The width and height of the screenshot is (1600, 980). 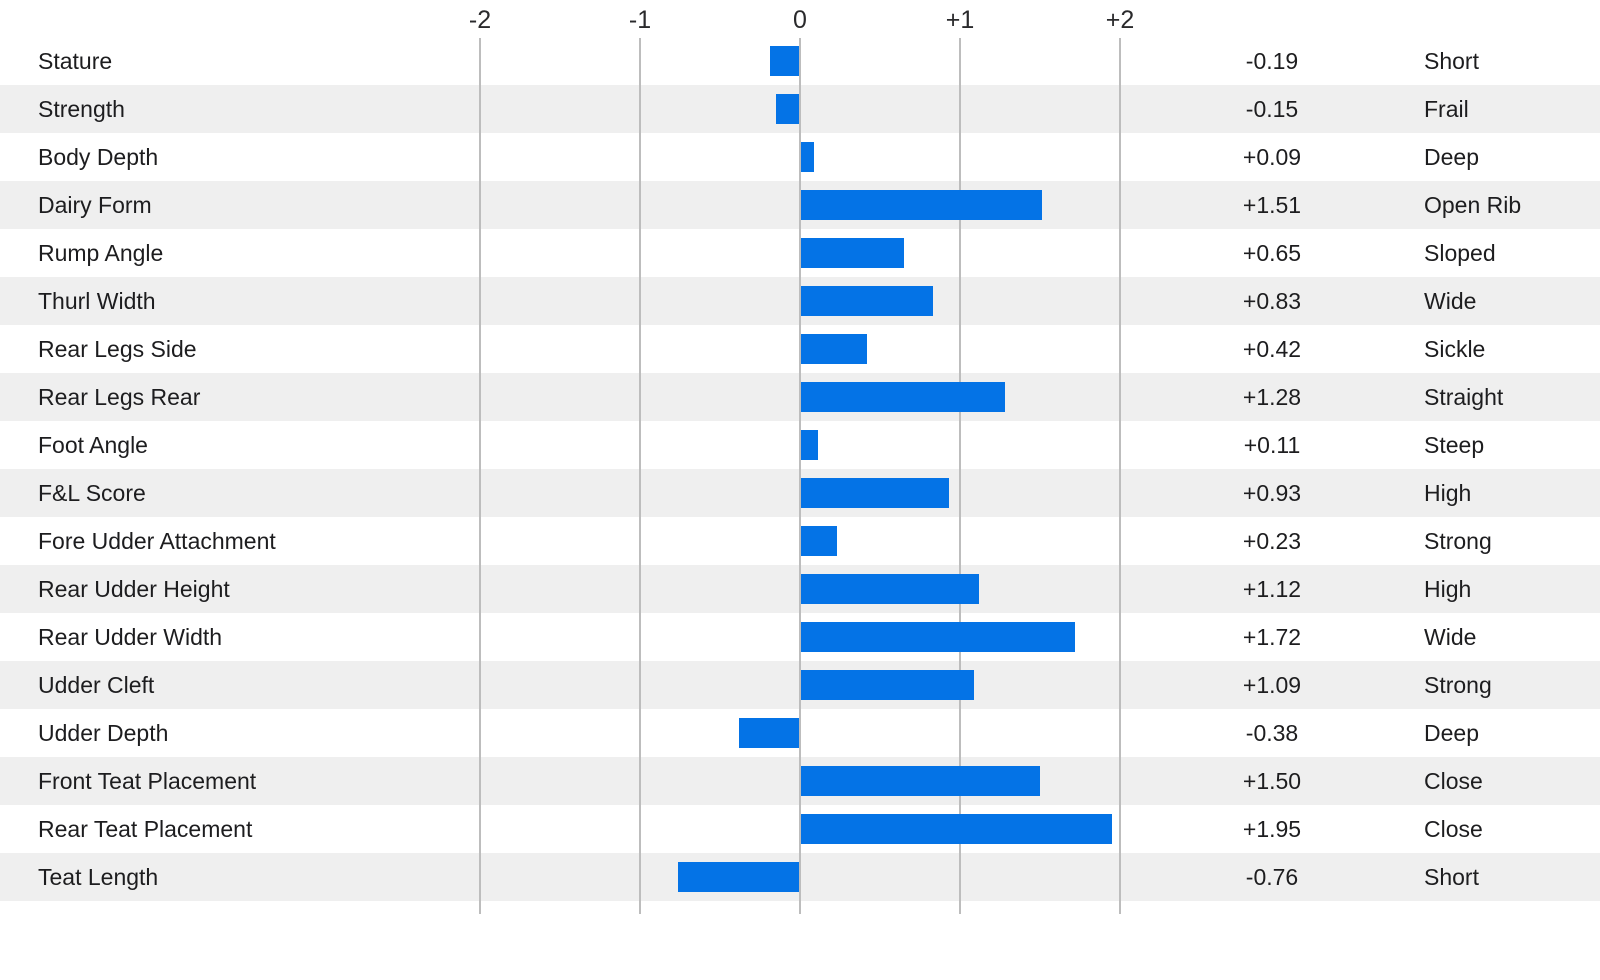 What do you see at coordinates (101, 253) in the screenshot?
I see `trait-label: Rump Angle` at bounding box center [101, 253].